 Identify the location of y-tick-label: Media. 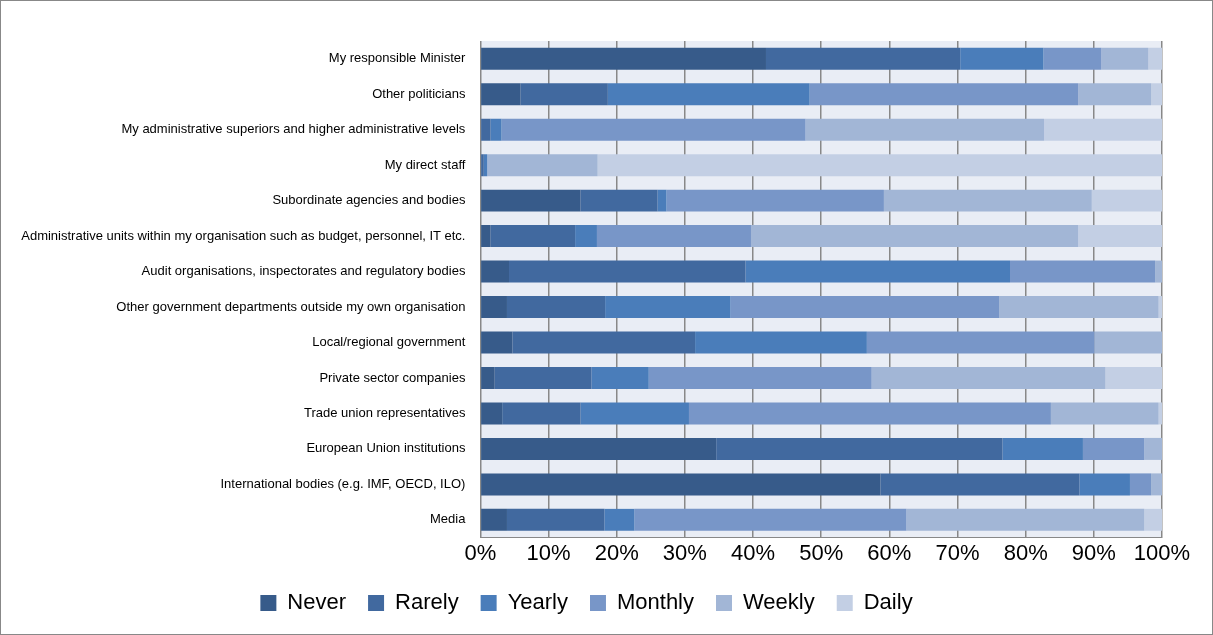
(448, 519).